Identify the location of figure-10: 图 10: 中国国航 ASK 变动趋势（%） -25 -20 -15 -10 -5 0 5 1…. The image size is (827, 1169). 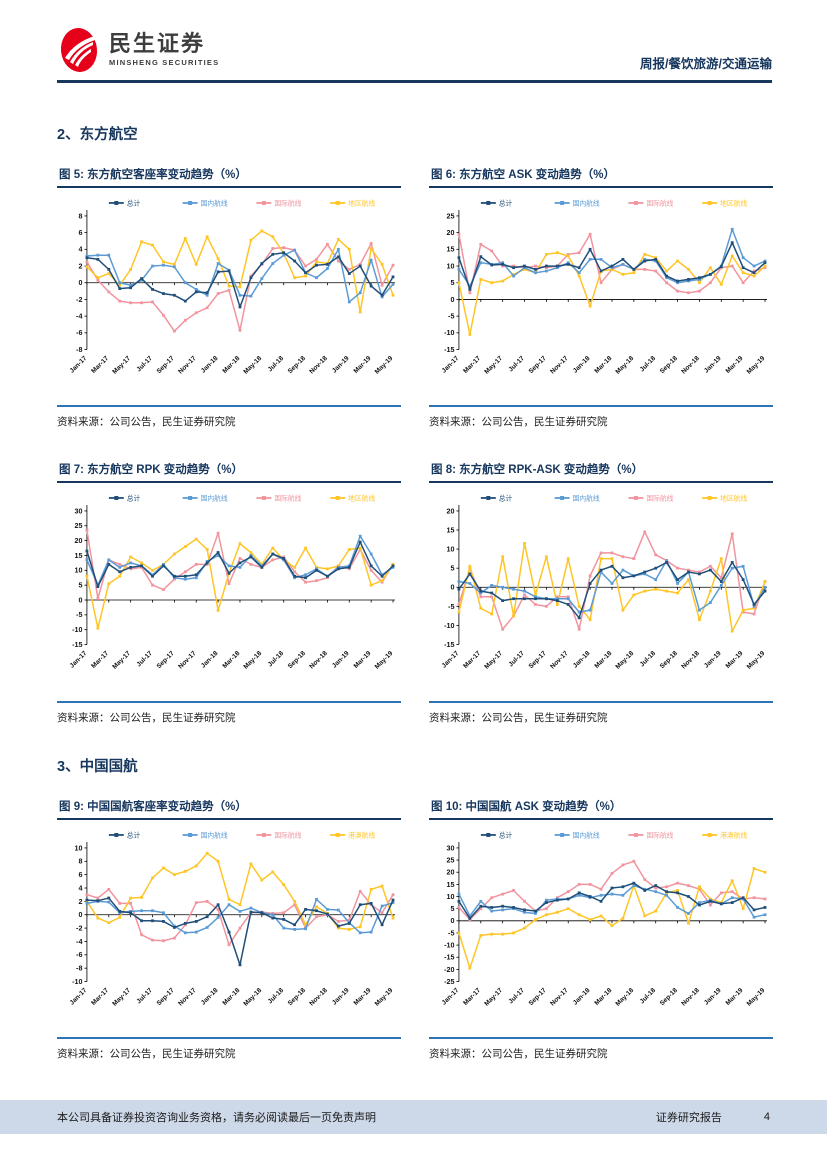
(601, 928).